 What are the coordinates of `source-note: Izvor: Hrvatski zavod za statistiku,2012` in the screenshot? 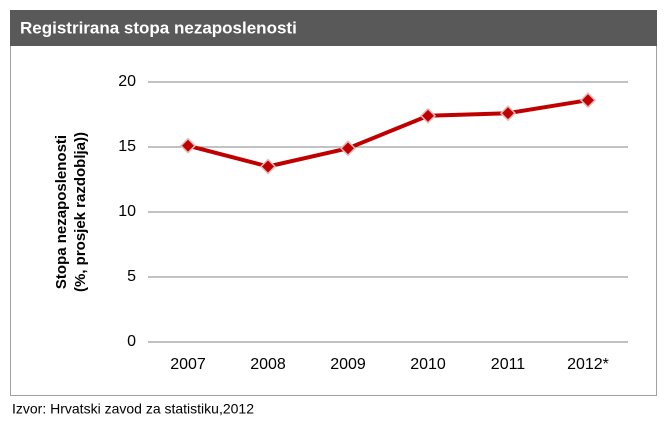 It's located at (133, 409).